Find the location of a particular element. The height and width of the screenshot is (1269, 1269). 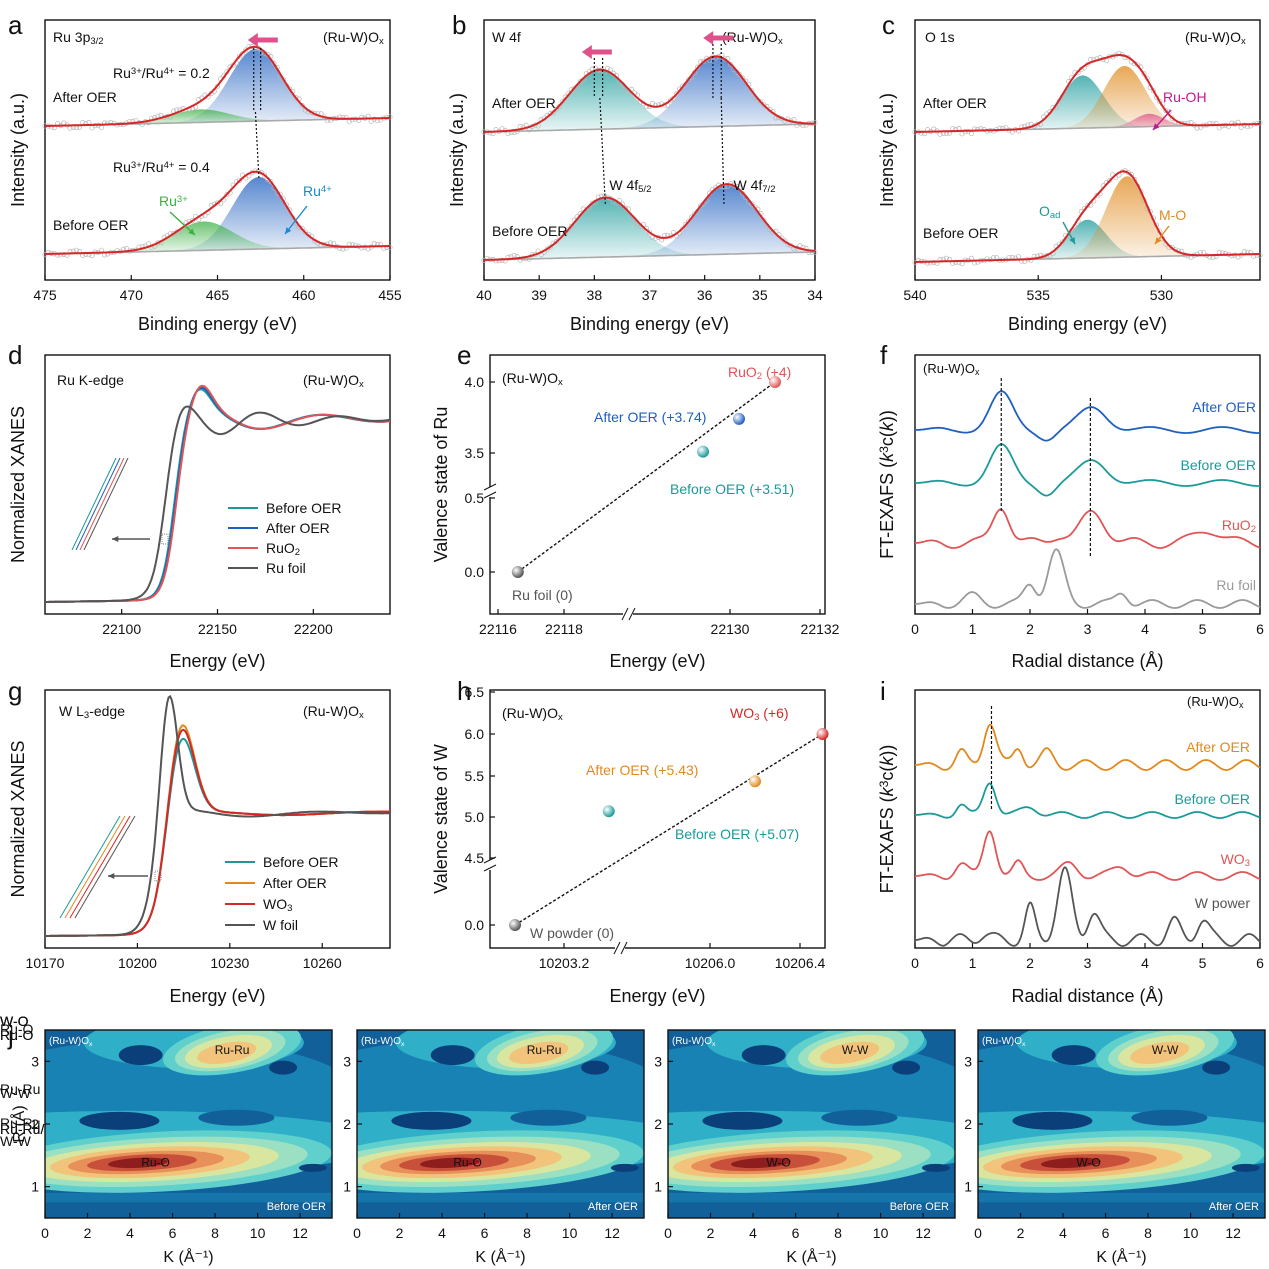

zoom-box is located at coordinates (158, 876).